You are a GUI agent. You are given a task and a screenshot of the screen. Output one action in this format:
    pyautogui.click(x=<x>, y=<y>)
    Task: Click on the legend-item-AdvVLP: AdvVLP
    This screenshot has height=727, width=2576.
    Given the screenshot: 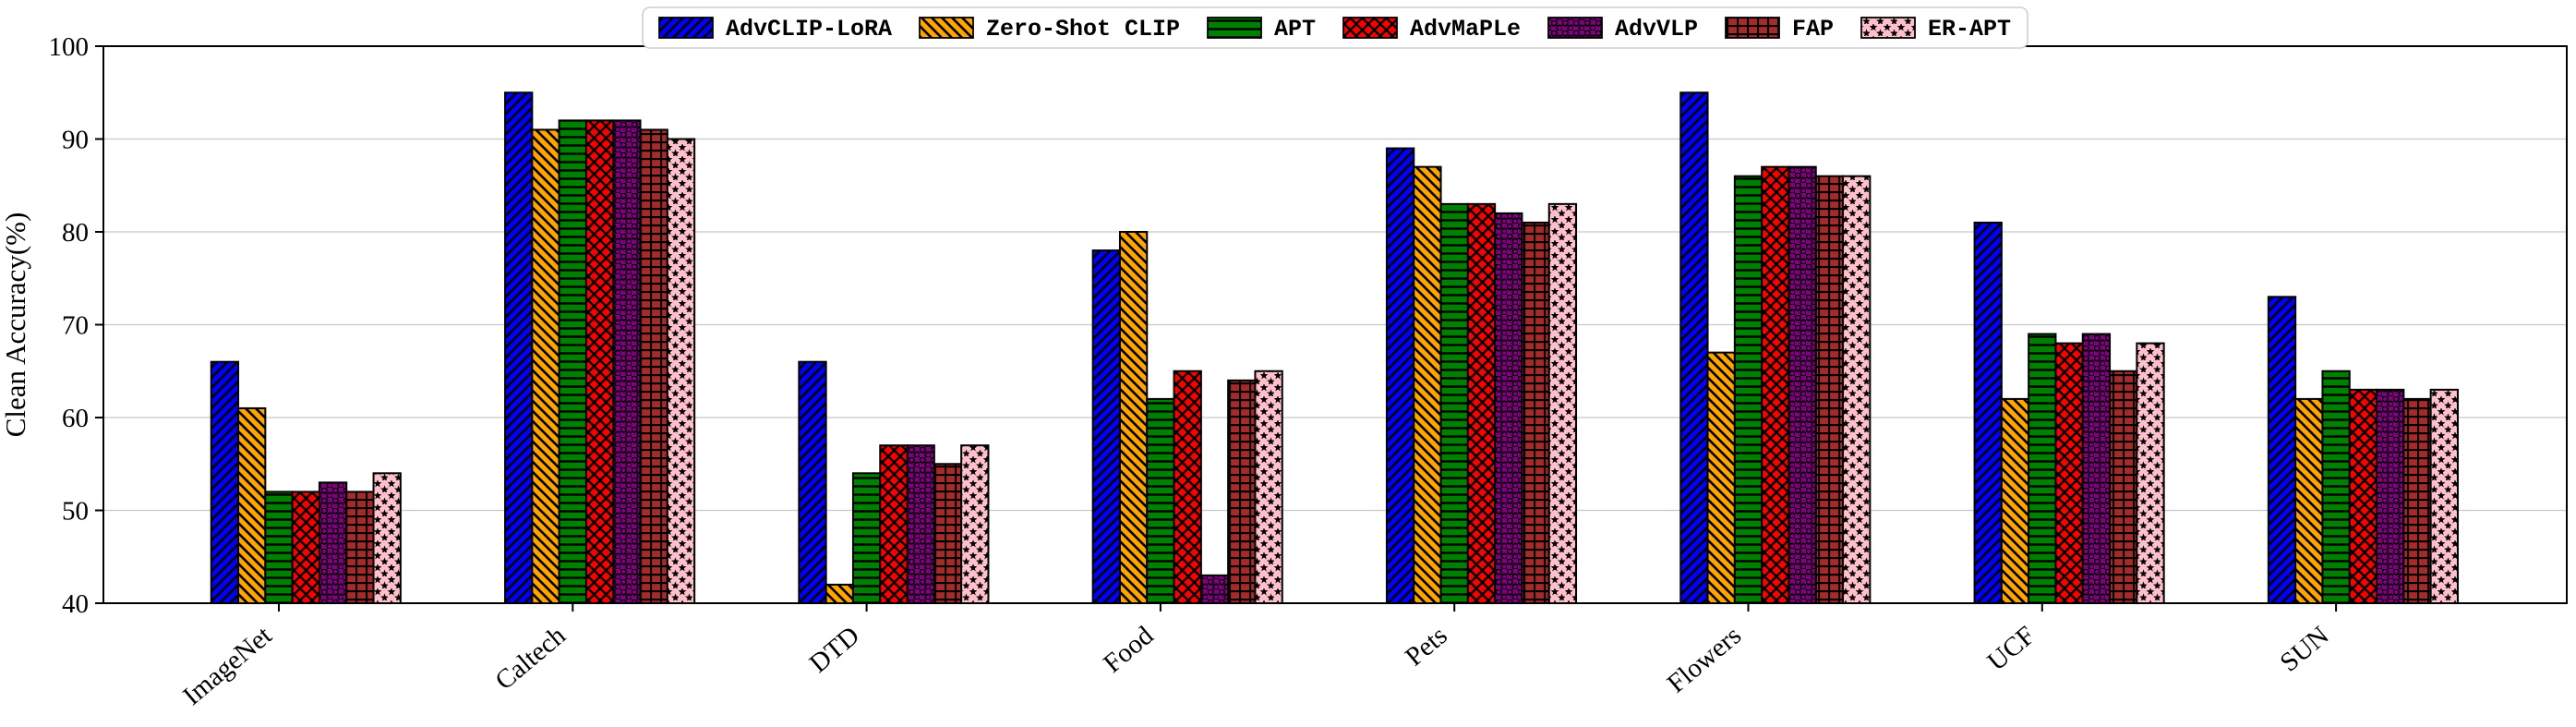 What is the action you would take?
    pyautogui.click(x=1622, y=29)
    